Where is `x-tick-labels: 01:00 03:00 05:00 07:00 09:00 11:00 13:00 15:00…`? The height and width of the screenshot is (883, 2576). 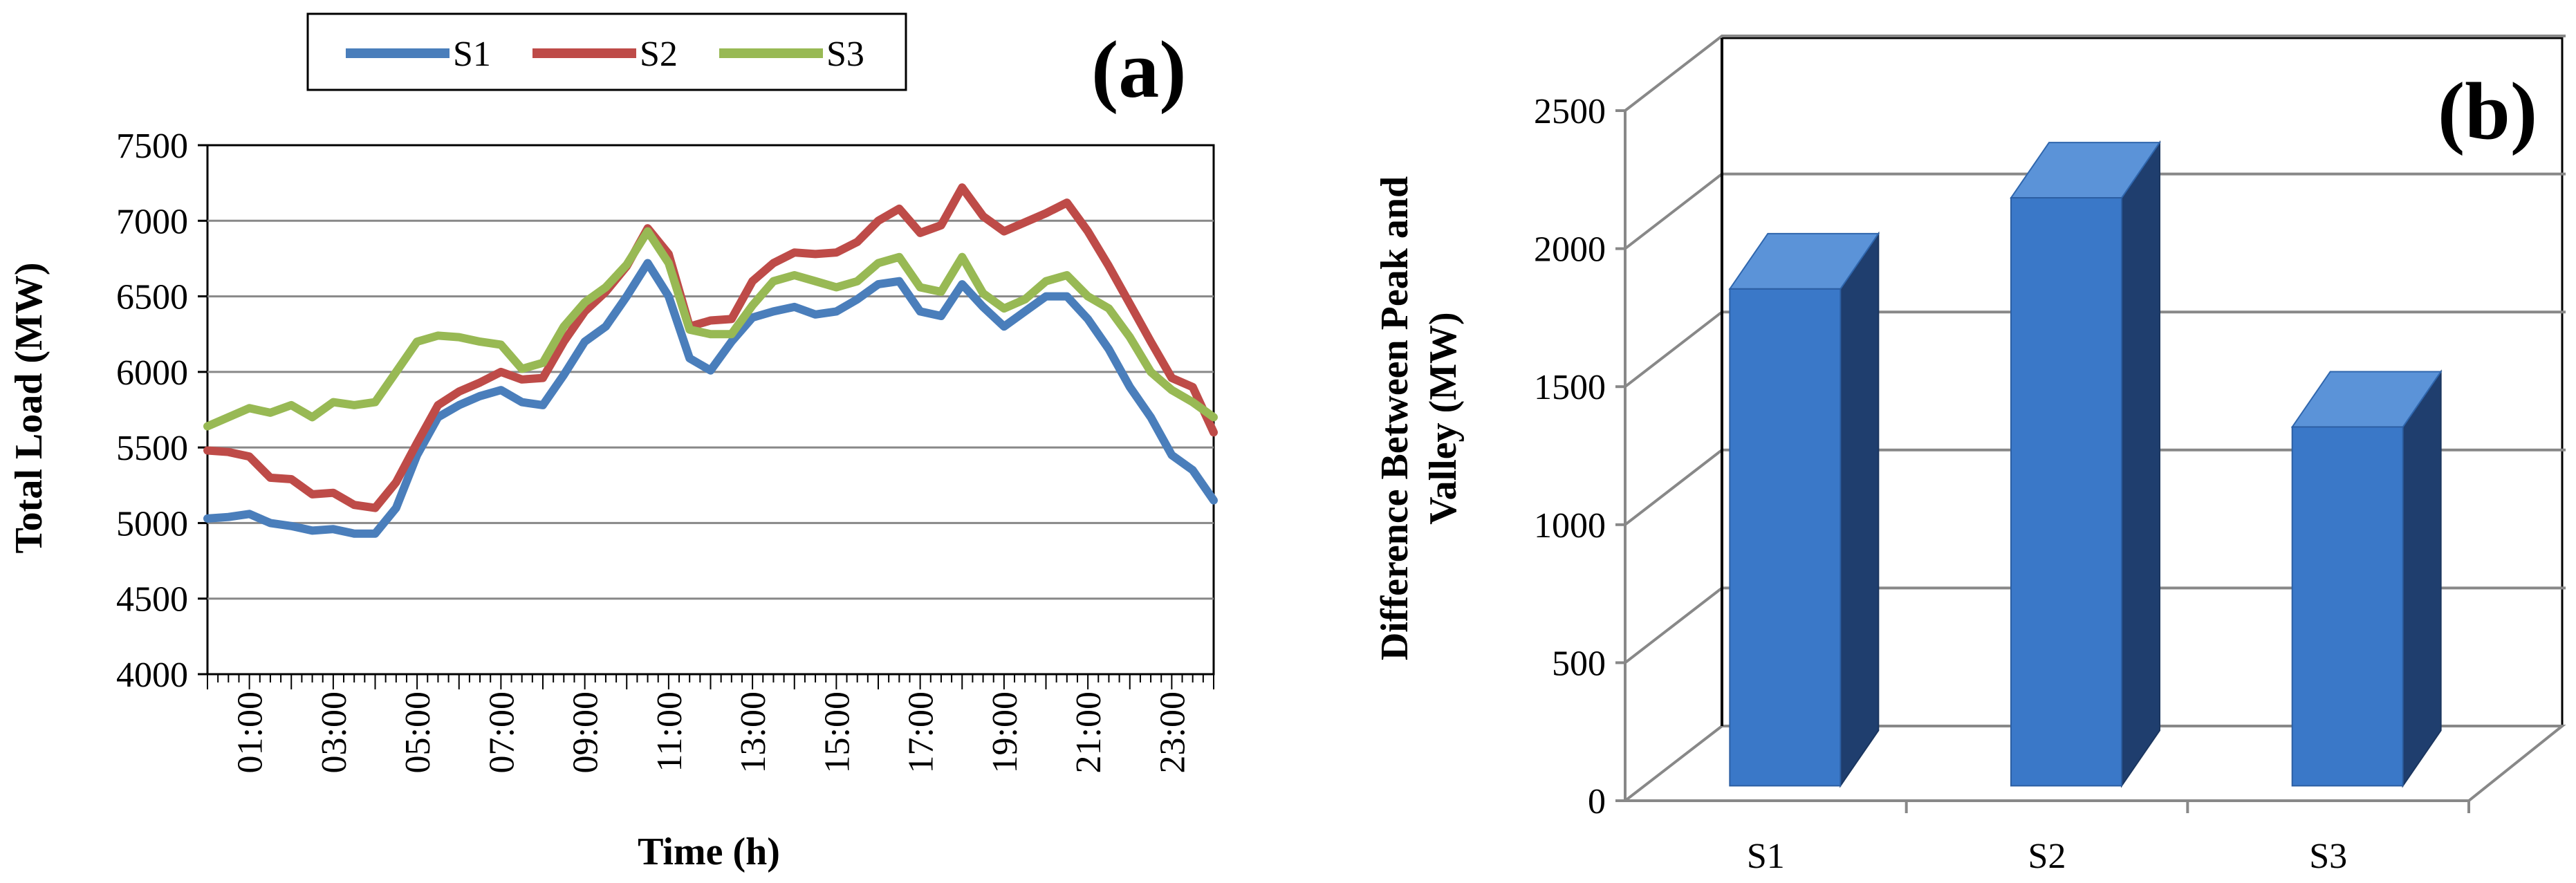 x-tick-labels: 01:00 03:00 05:00 07:00 09:00 11:00 13:00 15:00… is located at coordinates (712, 732).